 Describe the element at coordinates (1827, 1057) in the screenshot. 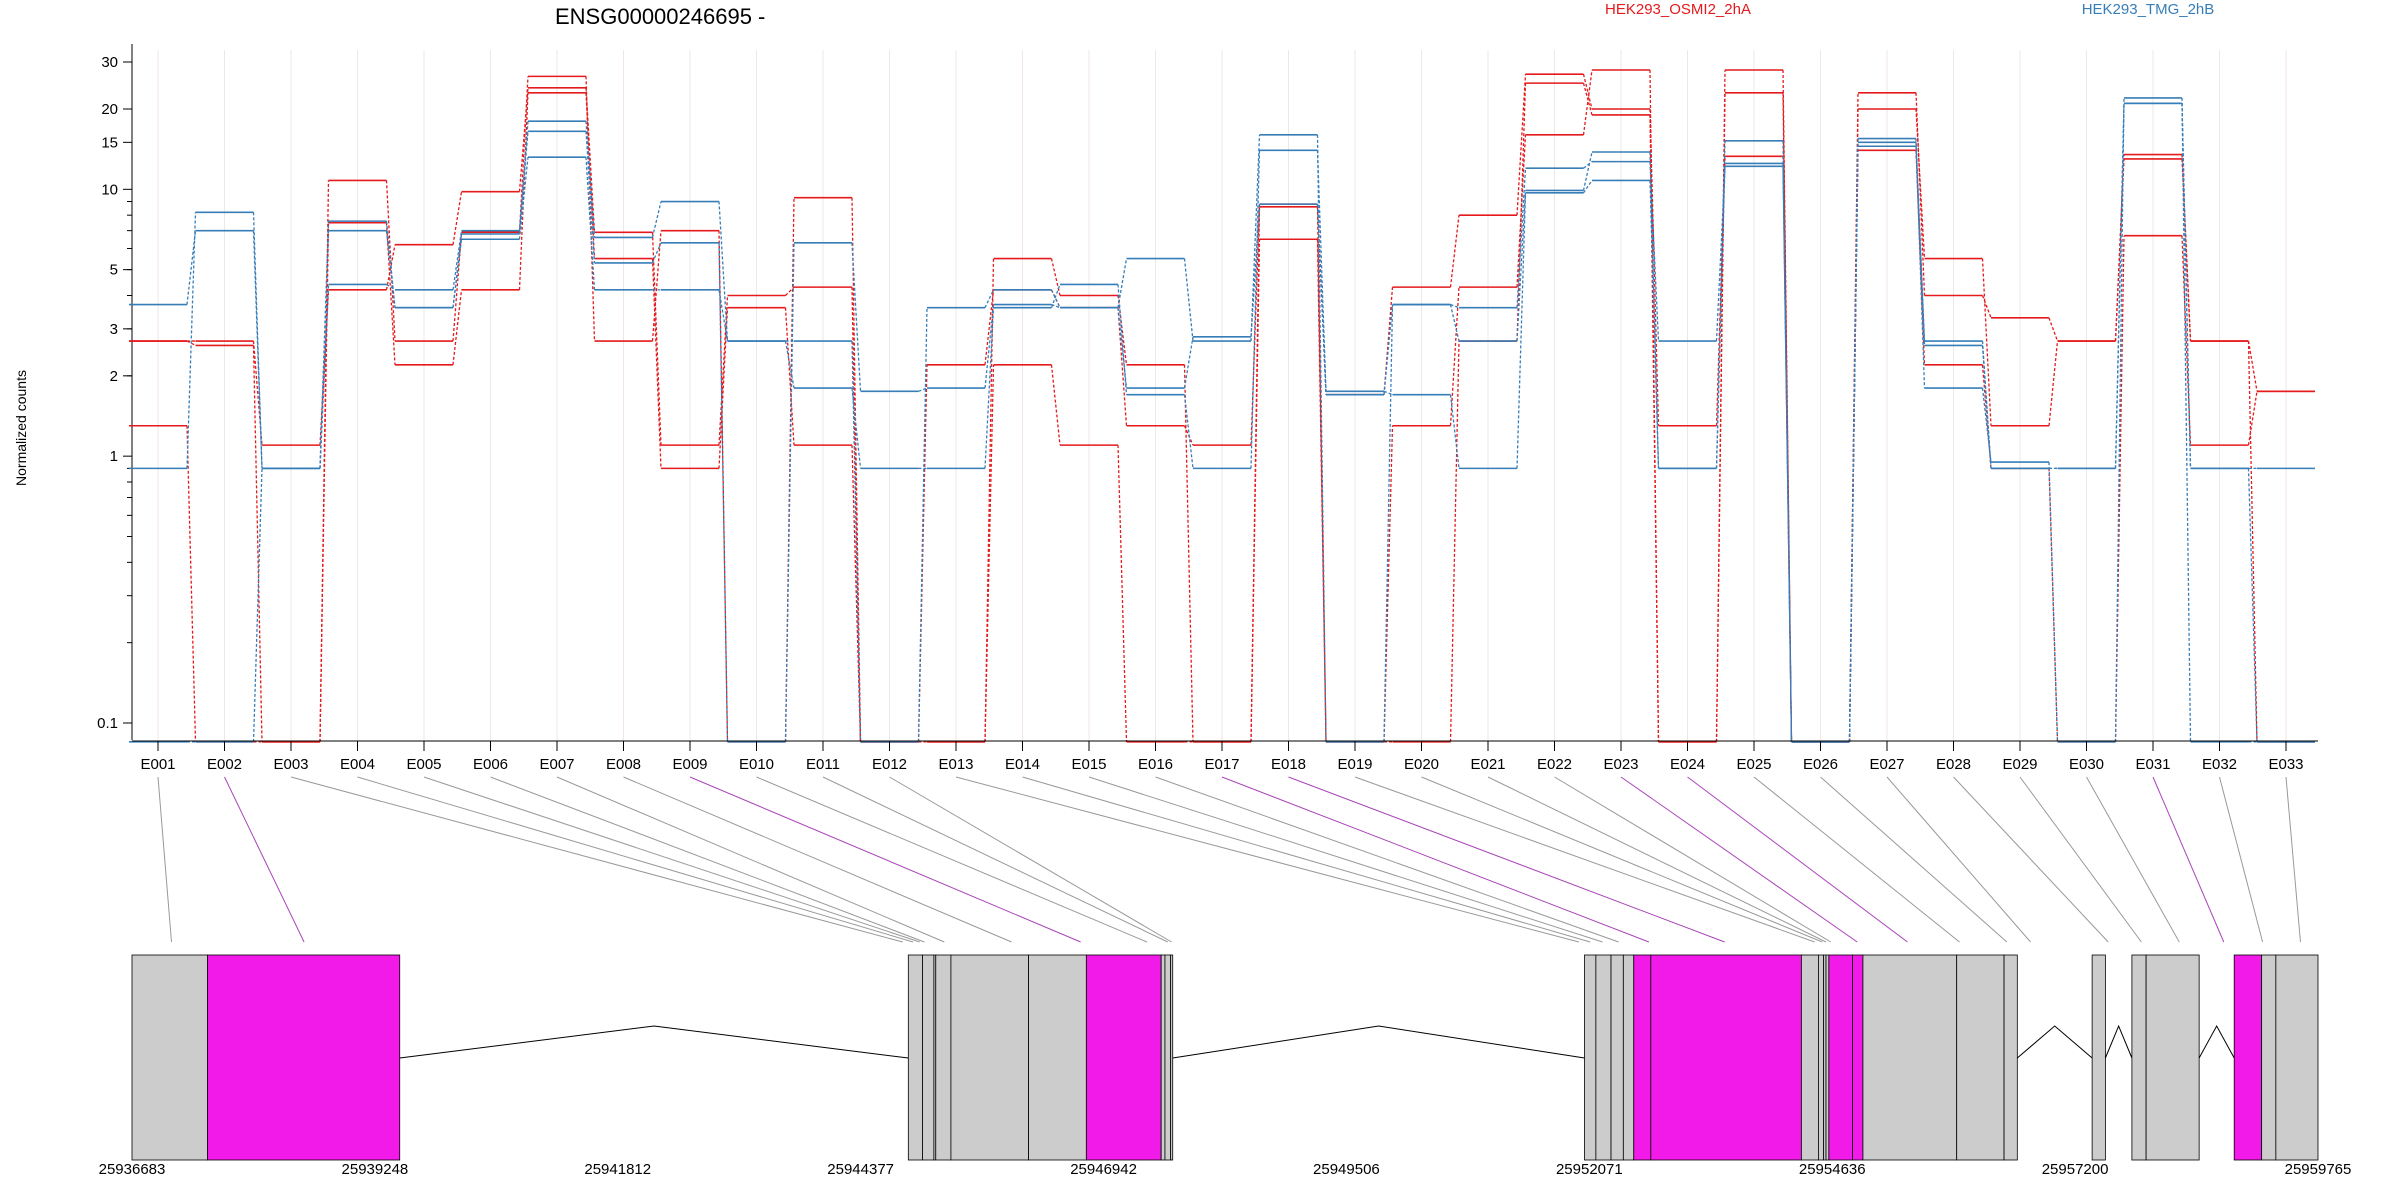

I see `exon-box-e022` at that location.